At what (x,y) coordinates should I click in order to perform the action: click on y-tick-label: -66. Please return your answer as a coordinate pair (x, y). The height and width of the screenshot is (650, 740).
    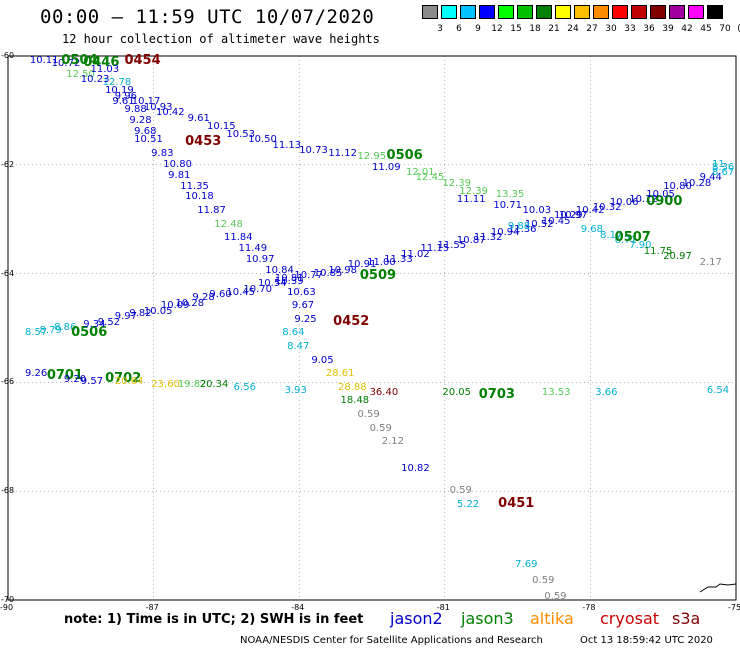
    Looking at the image, I should click on (8, 382).